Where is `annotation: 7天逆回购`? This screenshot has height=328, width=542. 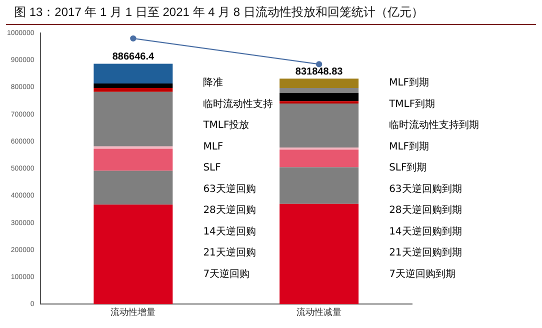 annotation: 7天逆回购 is located at coordinates (226, 274).